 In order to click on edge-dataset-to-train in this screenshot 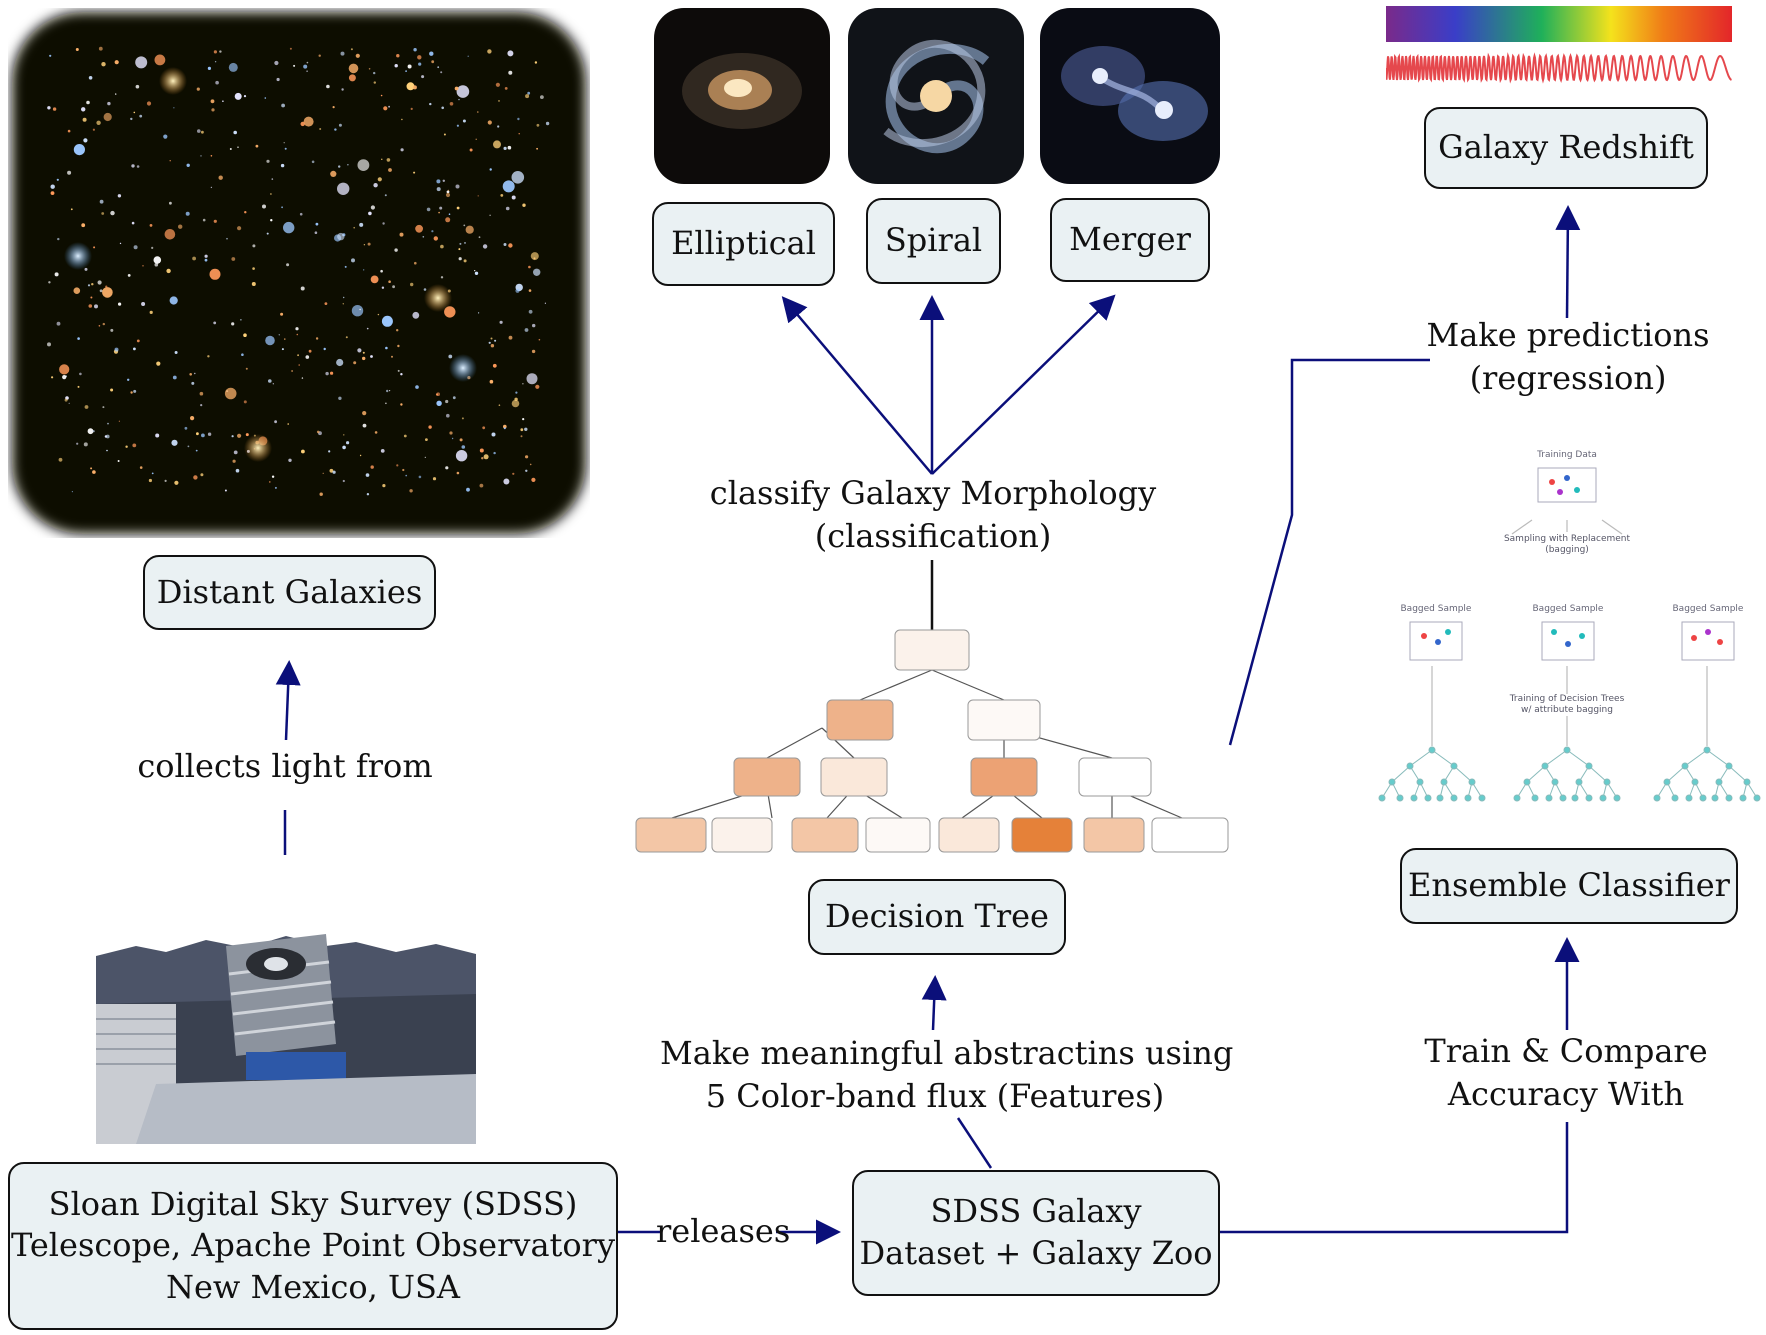, I will do `click(1394, 1178)`.